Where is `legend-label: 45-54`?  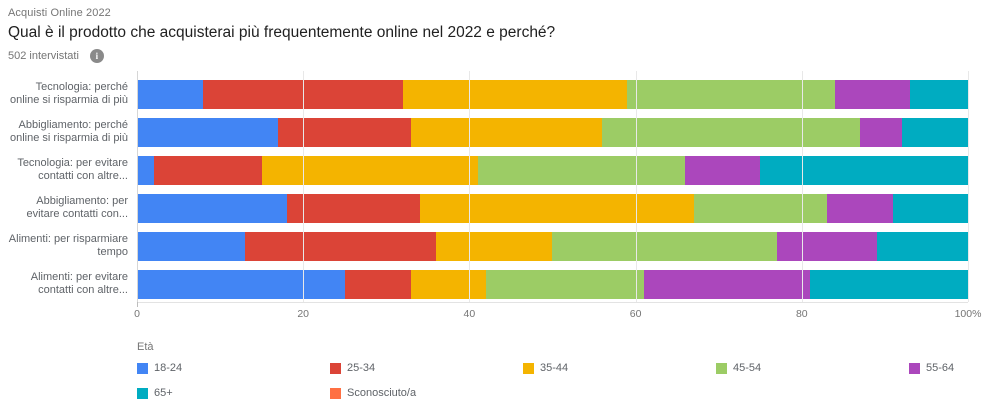 legend-label: 45-54 is located at coordinates (747, 368).